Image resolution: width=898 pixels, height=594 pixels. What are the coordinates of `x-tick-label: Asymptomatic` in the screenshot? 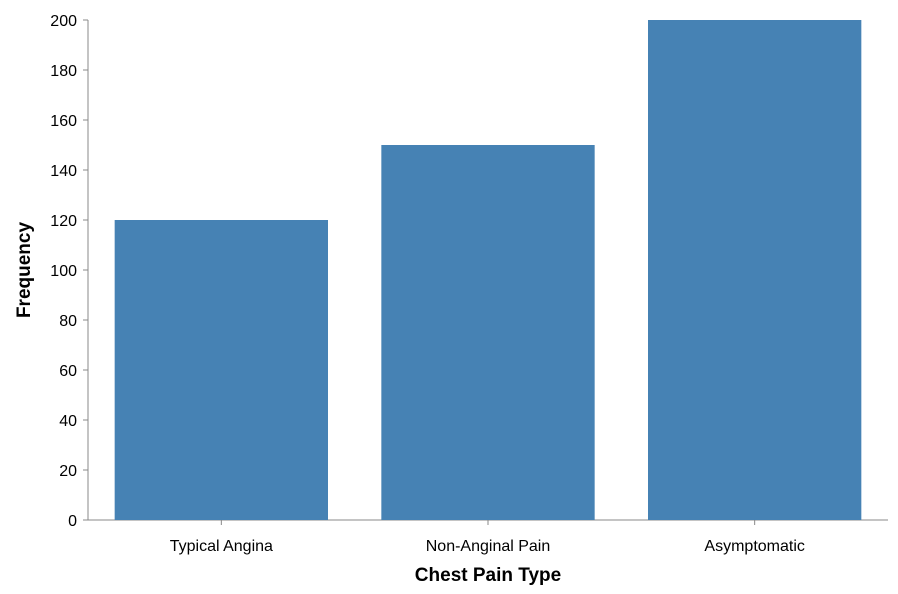 It's located at (754, 546).